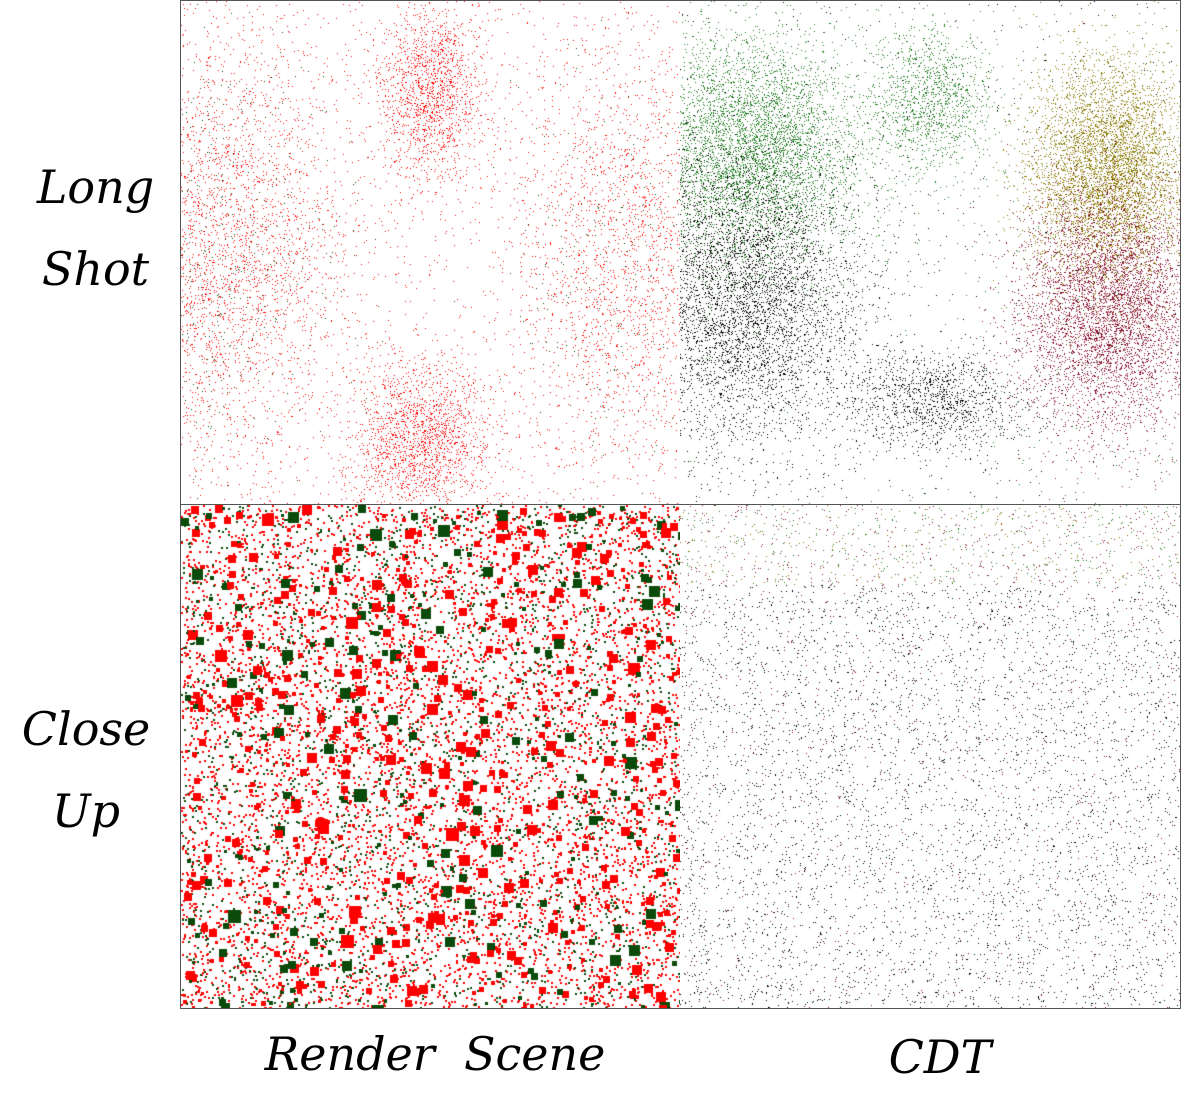  What do you see at coordinates (435, 1054) in the screenshot?
I see `column-label-render-scene: Render Scene` at bounding box center [435, 1054].